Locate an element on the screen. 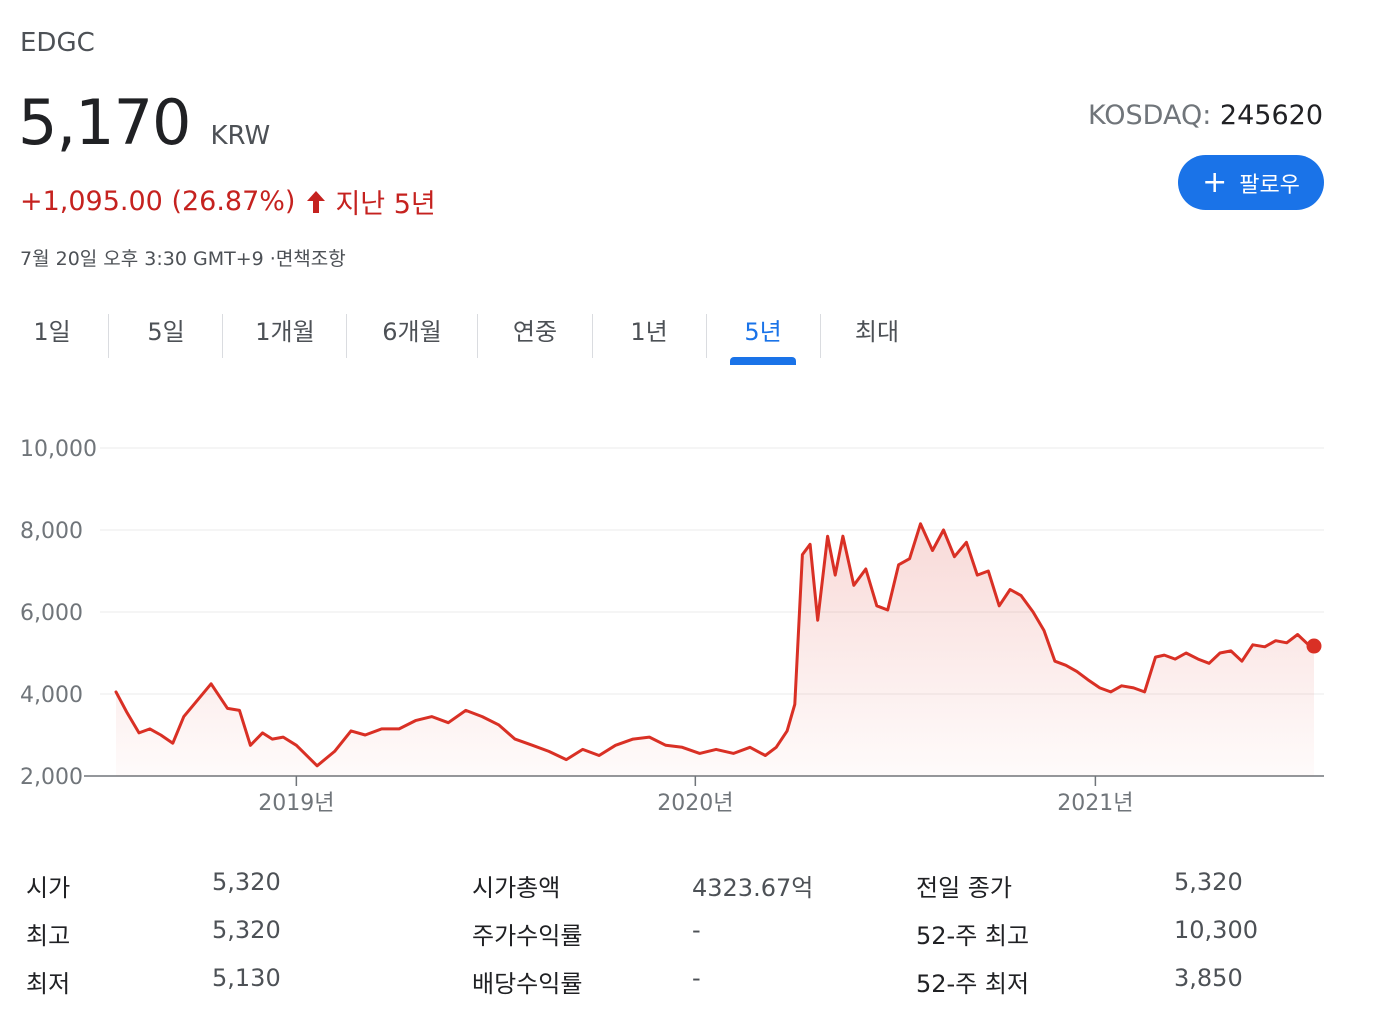 This screenshot has width=1386, height=1036. stat-value-prev-close: 5,320 is located at coordinates (1208, 882).